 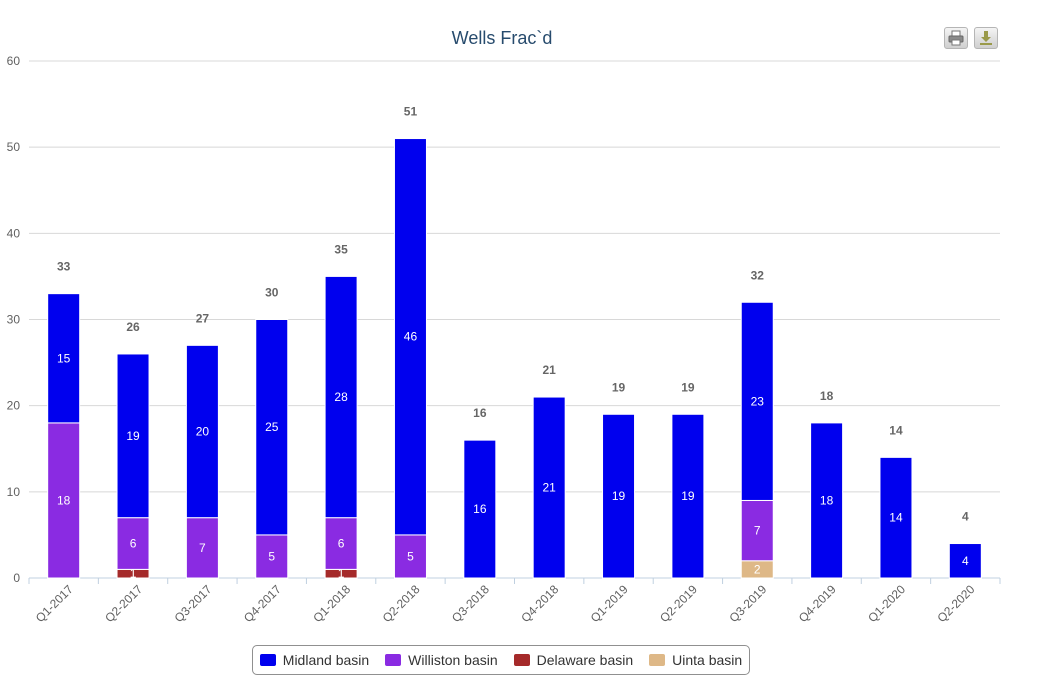 I want to click on bar-total-label: 27, so click(x=203, y=318).